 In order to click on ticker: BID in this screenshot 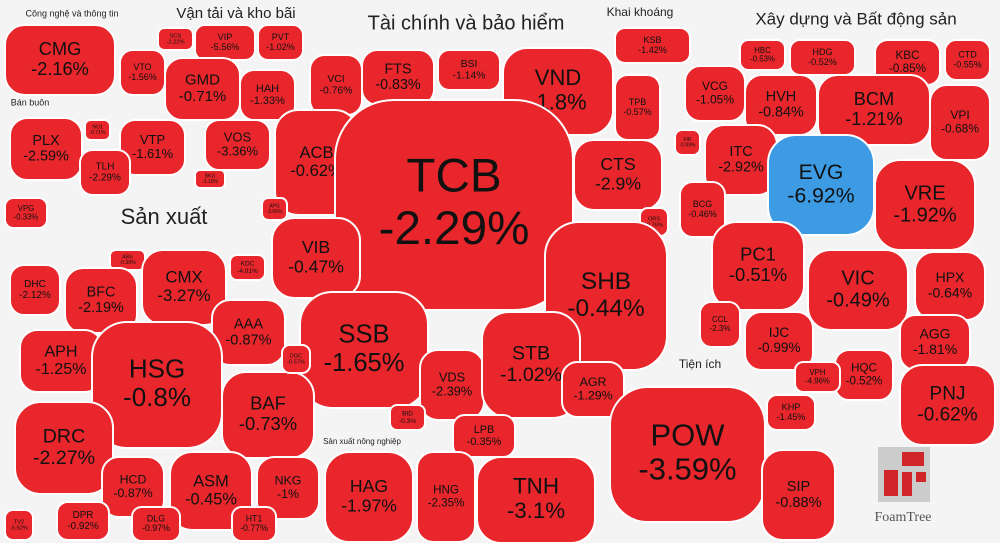, I will do `click(407, 414)`.